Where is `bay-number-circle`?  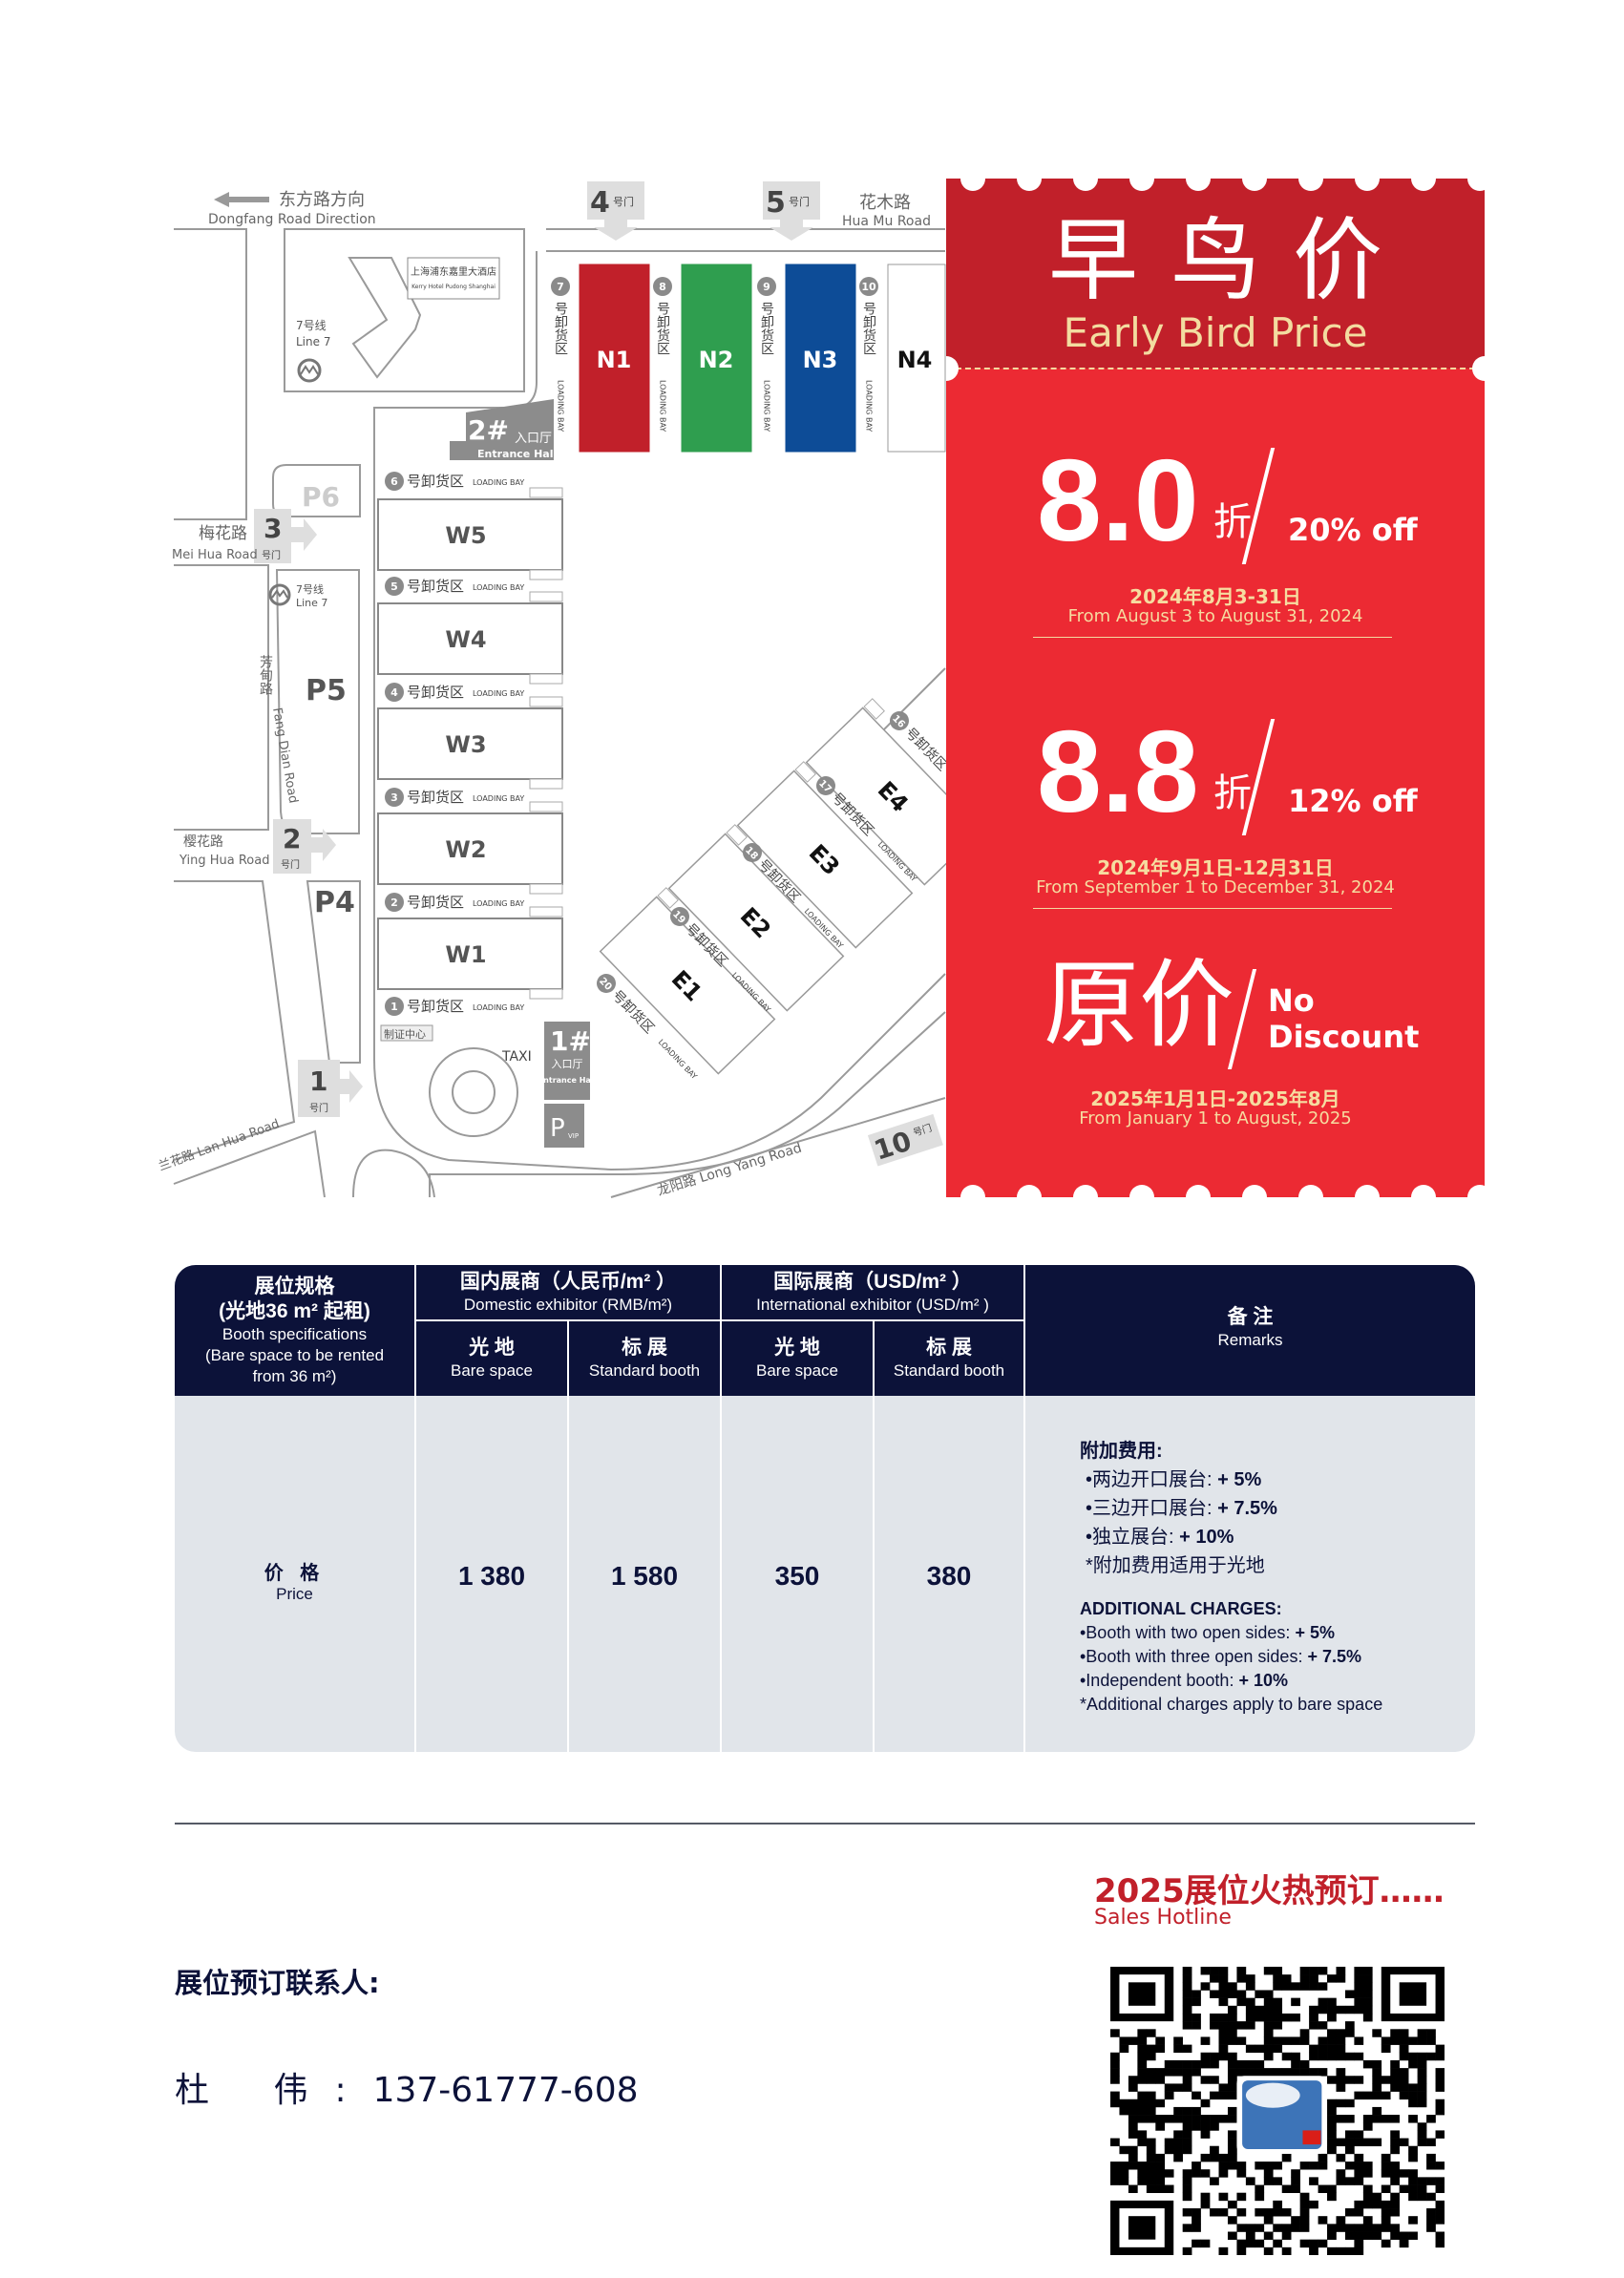
bay-number-circle is located at coordinates (662, 286).